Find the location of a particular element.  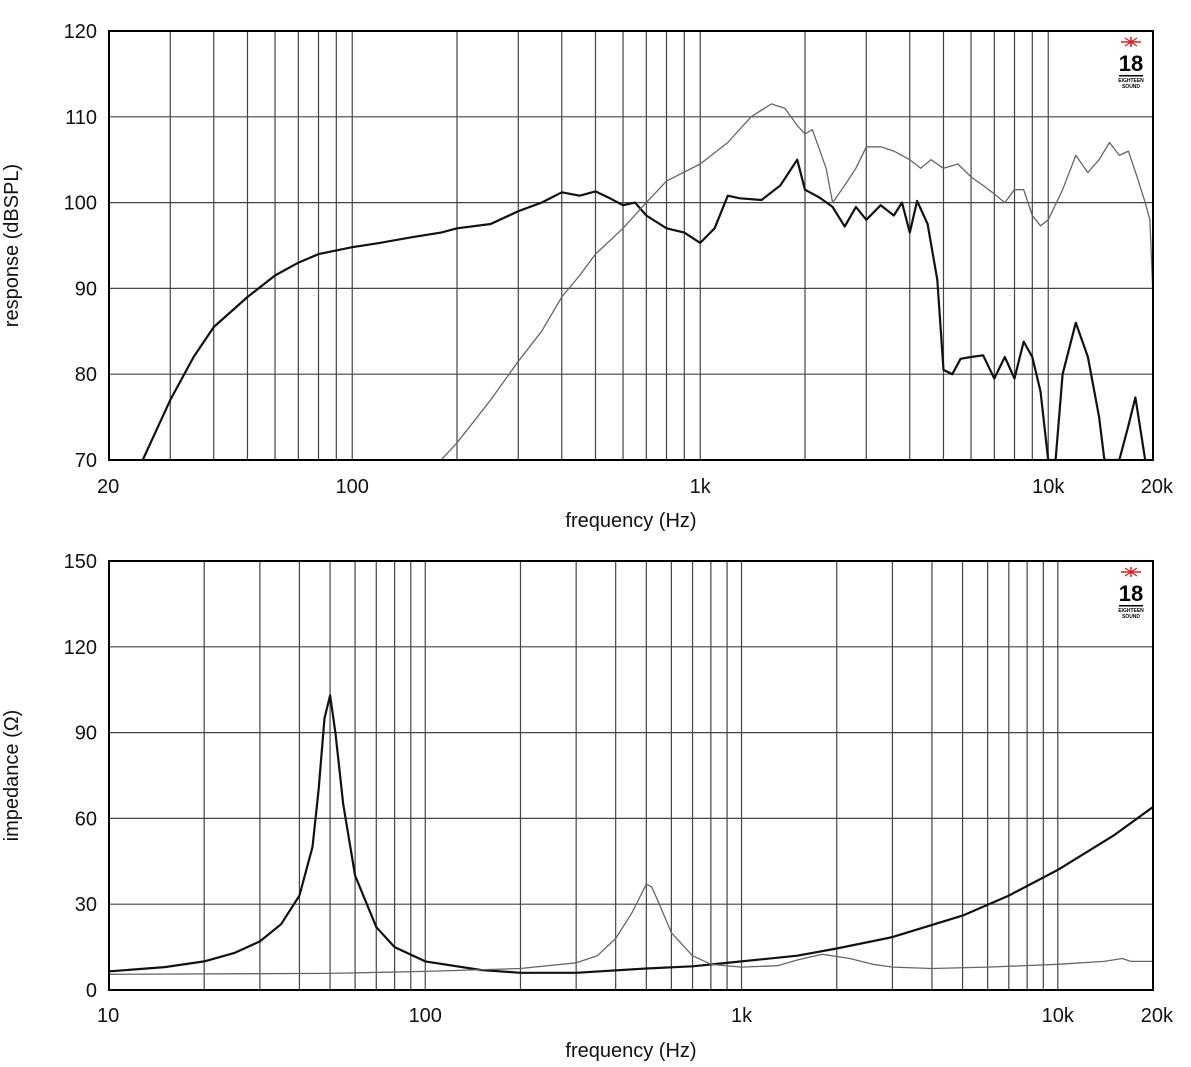

y-tick-label: 150 is located at coordinates (80, 562).